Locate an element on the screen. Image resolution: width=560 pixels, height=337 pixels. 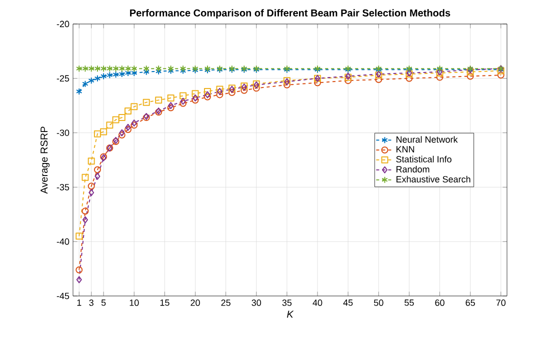
chart-title: Performance Comparison of Different Beam Pair Selection Methods is located at coordinates (290, 13).